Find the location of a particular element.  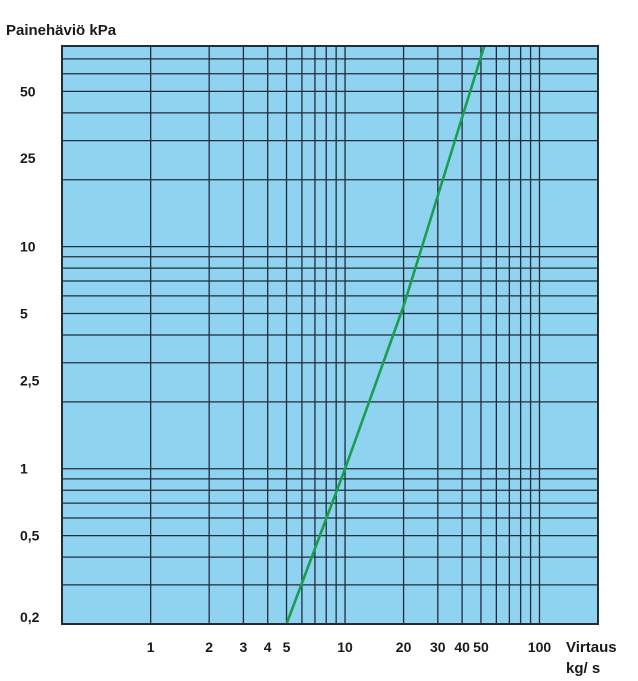

x-tick-label: 20 is located at coordinates (404, 647).